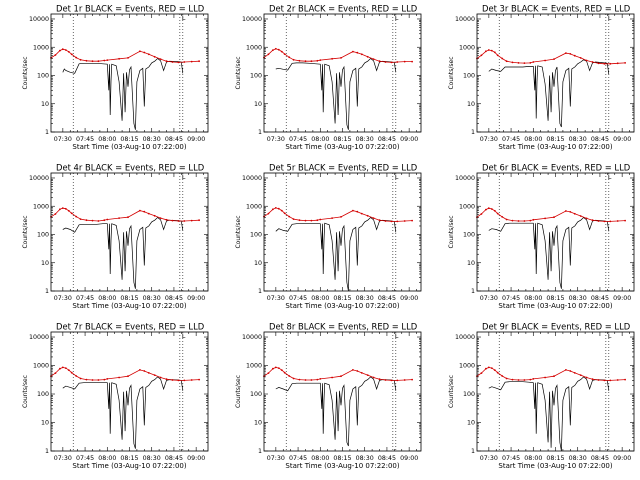 Image resolution: width=640 pixels, height=480 pixels. Describe the element at coordinates (258, 423) in the screenshot. I see `y-tick-label: 10` at that location.